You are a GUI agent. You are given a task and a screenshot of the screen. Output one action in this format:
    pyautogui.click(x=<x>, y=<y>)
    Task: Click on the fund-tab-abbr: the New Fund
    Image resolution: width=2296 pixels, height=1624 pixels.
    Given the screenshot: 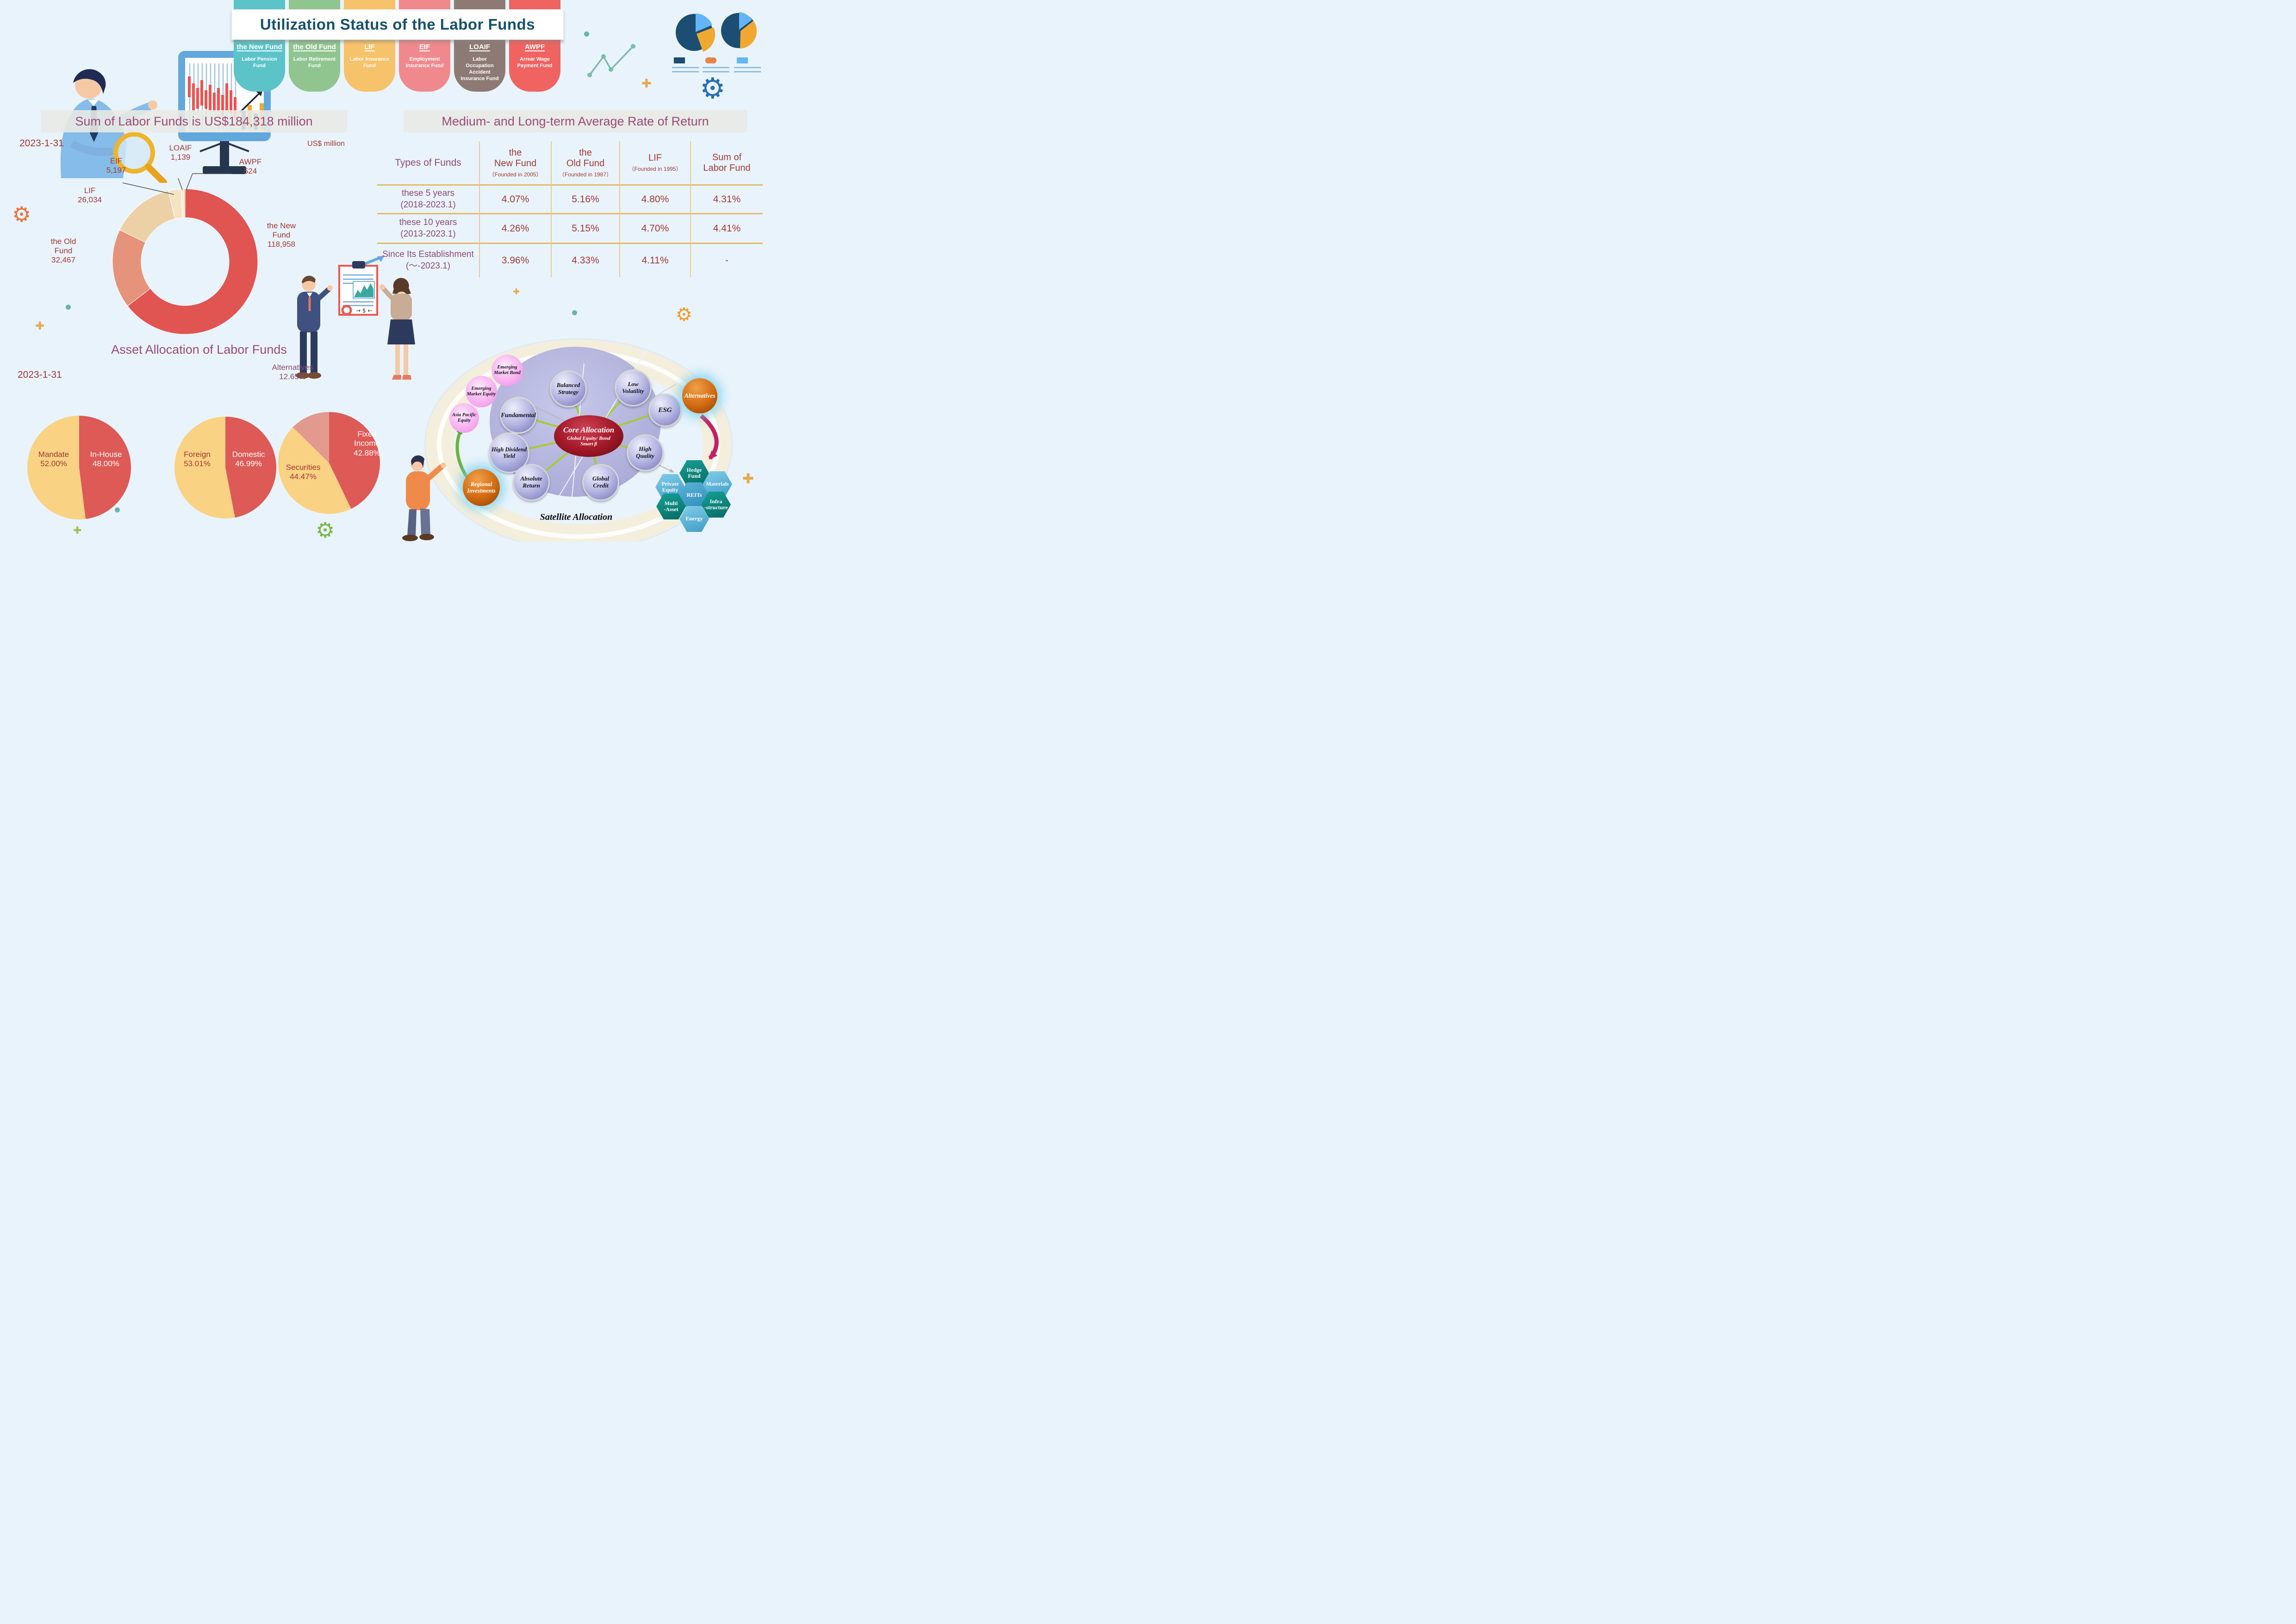 What is the action you would take?
    pyautogui.click(x=259, y=47)
    